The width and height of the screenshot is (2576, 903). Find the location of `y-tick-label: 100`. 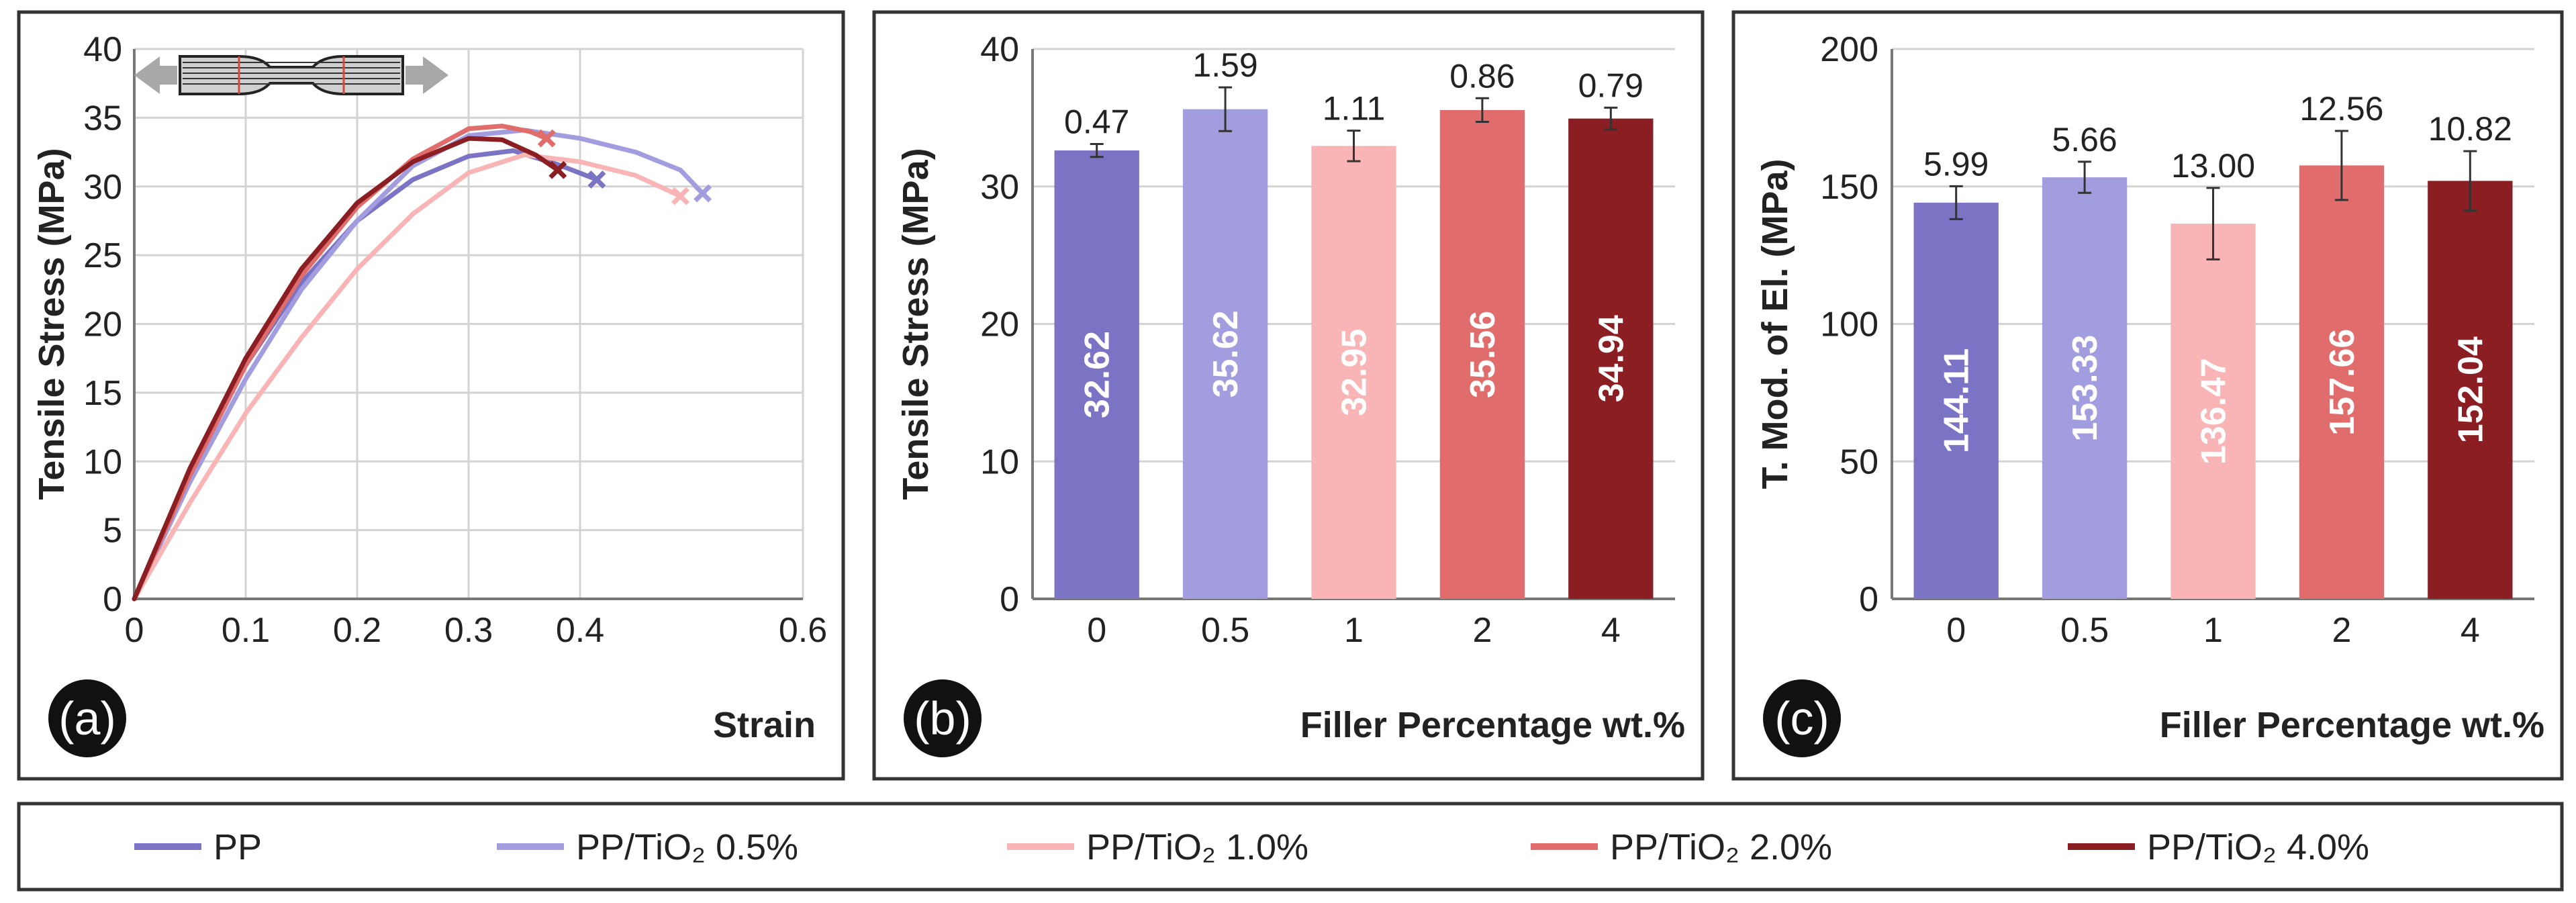

y-tick-label: 100 is located at coordinates (1849, 324).